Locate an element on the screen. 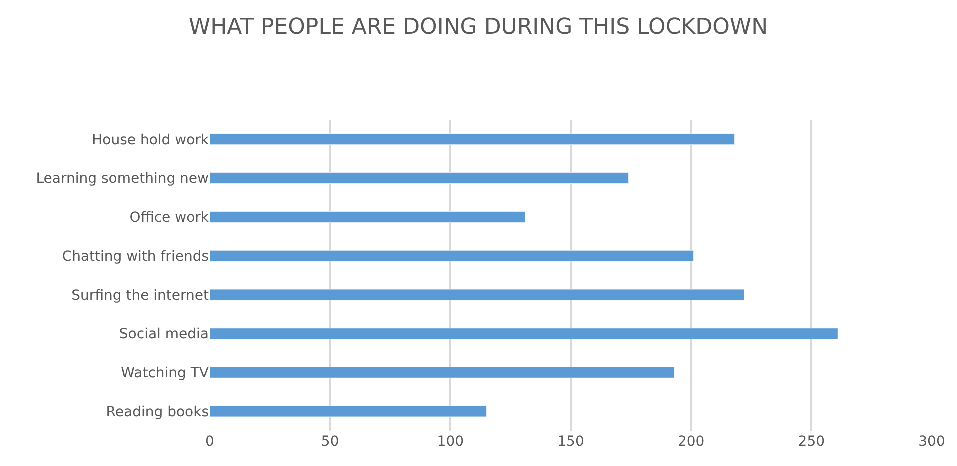  y-tick-label: Chatting with friends is located at coordinates (135, 256).